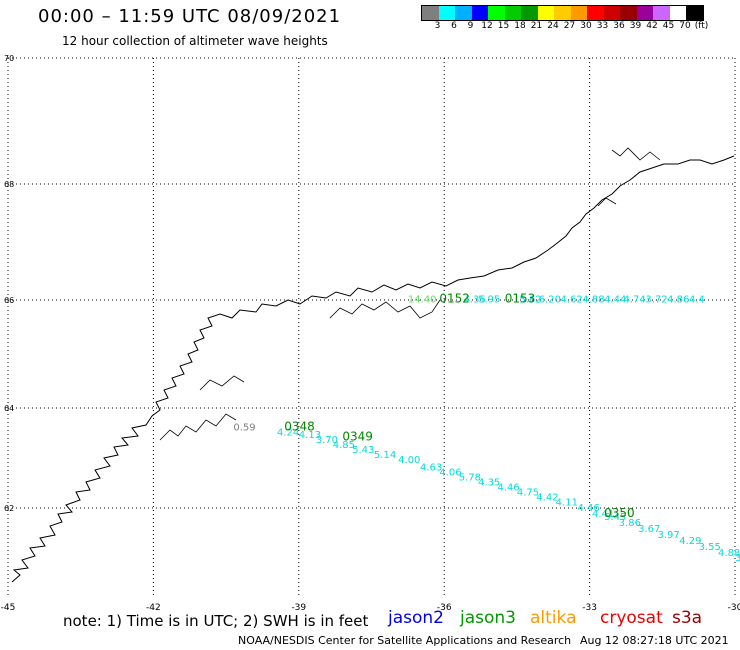 The width and height of the screenshot is (740, 650). Describe the element at coordinates (528, 493) in the screenshot. I see `wave-height-reading: 4.75` at that location.